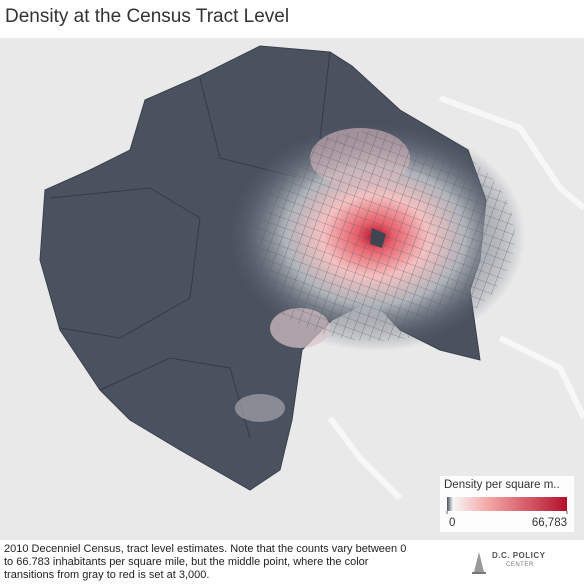  What do you see at coordinates (502, 485) in the screenshot?
I see `legend-title: Density per square m..` at bounding box center [502, 485].